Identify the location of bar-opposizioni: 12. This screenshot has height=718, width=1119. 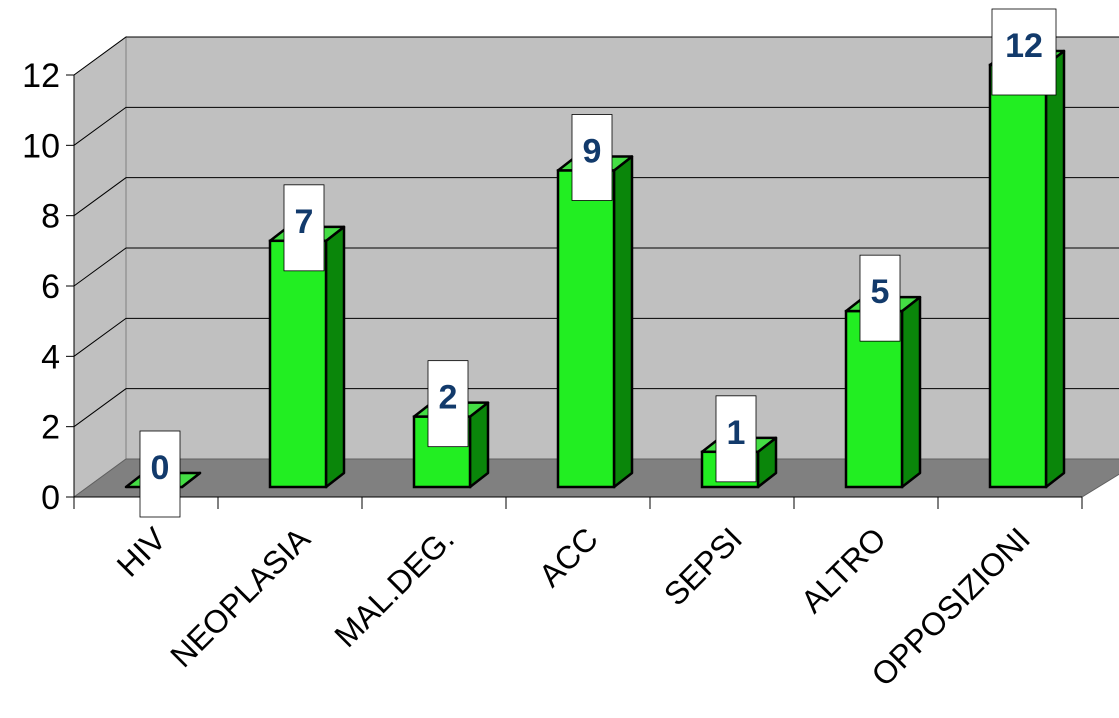
(1027, 248).